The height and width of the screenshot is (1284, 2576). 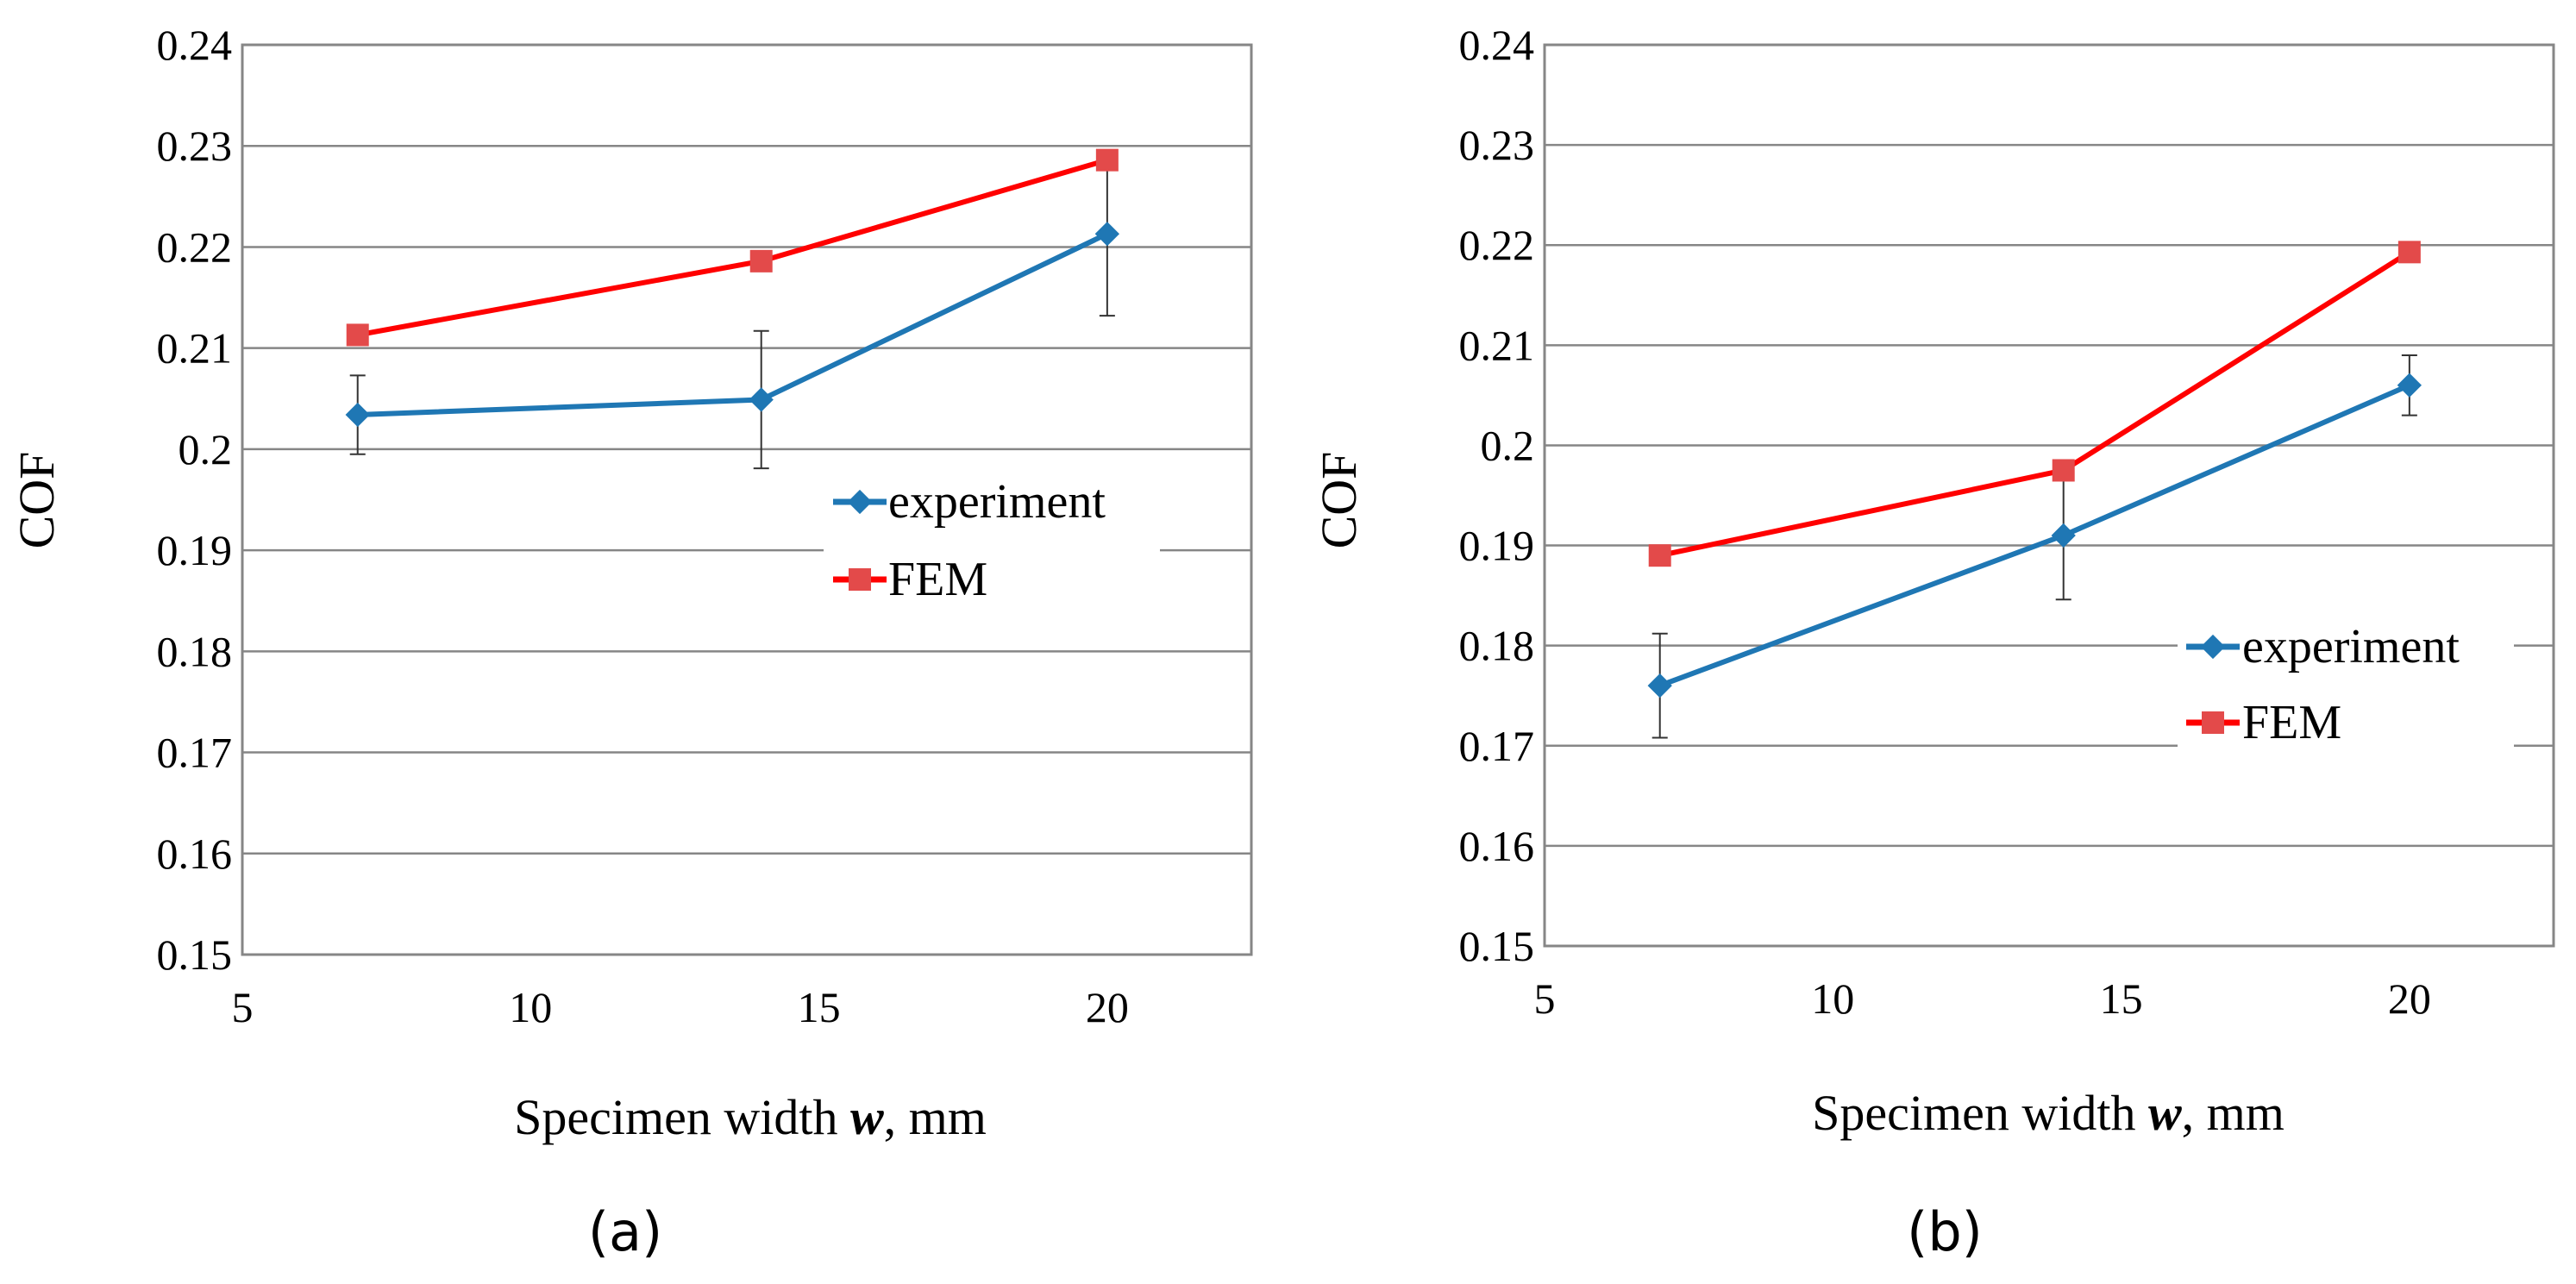 I want to click on legend-a: experiment FEM, so click(x=992, y=543).